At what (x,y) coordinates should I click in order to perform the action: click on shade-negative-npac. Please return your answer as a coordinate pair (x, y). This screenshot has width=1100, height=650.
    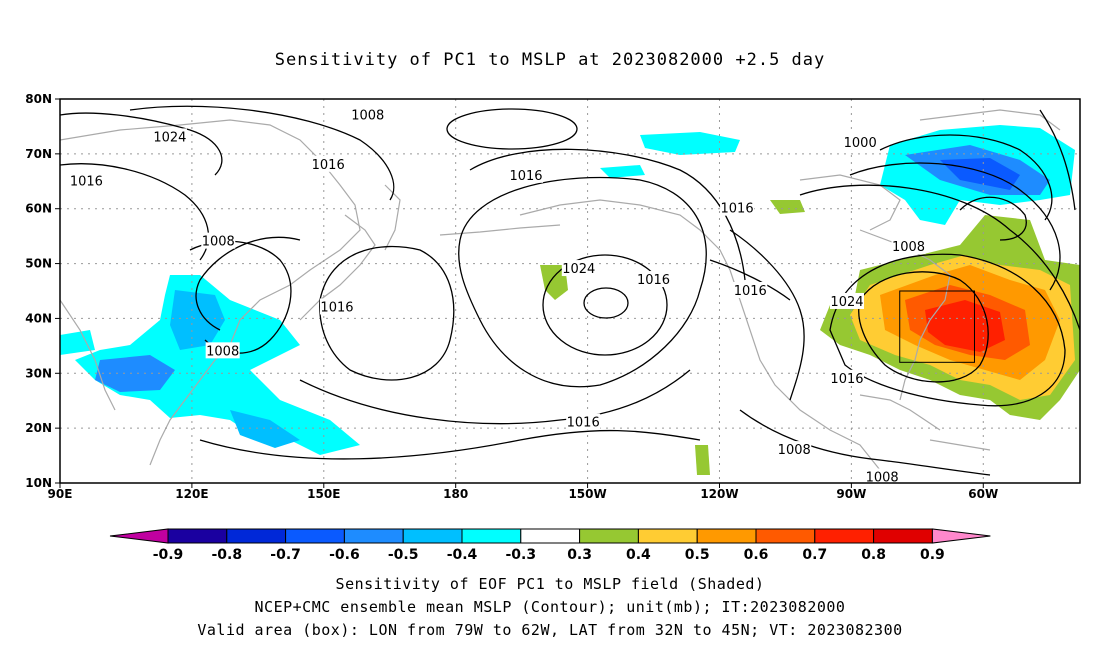
    Looking at the image, I should click on (690, 143).